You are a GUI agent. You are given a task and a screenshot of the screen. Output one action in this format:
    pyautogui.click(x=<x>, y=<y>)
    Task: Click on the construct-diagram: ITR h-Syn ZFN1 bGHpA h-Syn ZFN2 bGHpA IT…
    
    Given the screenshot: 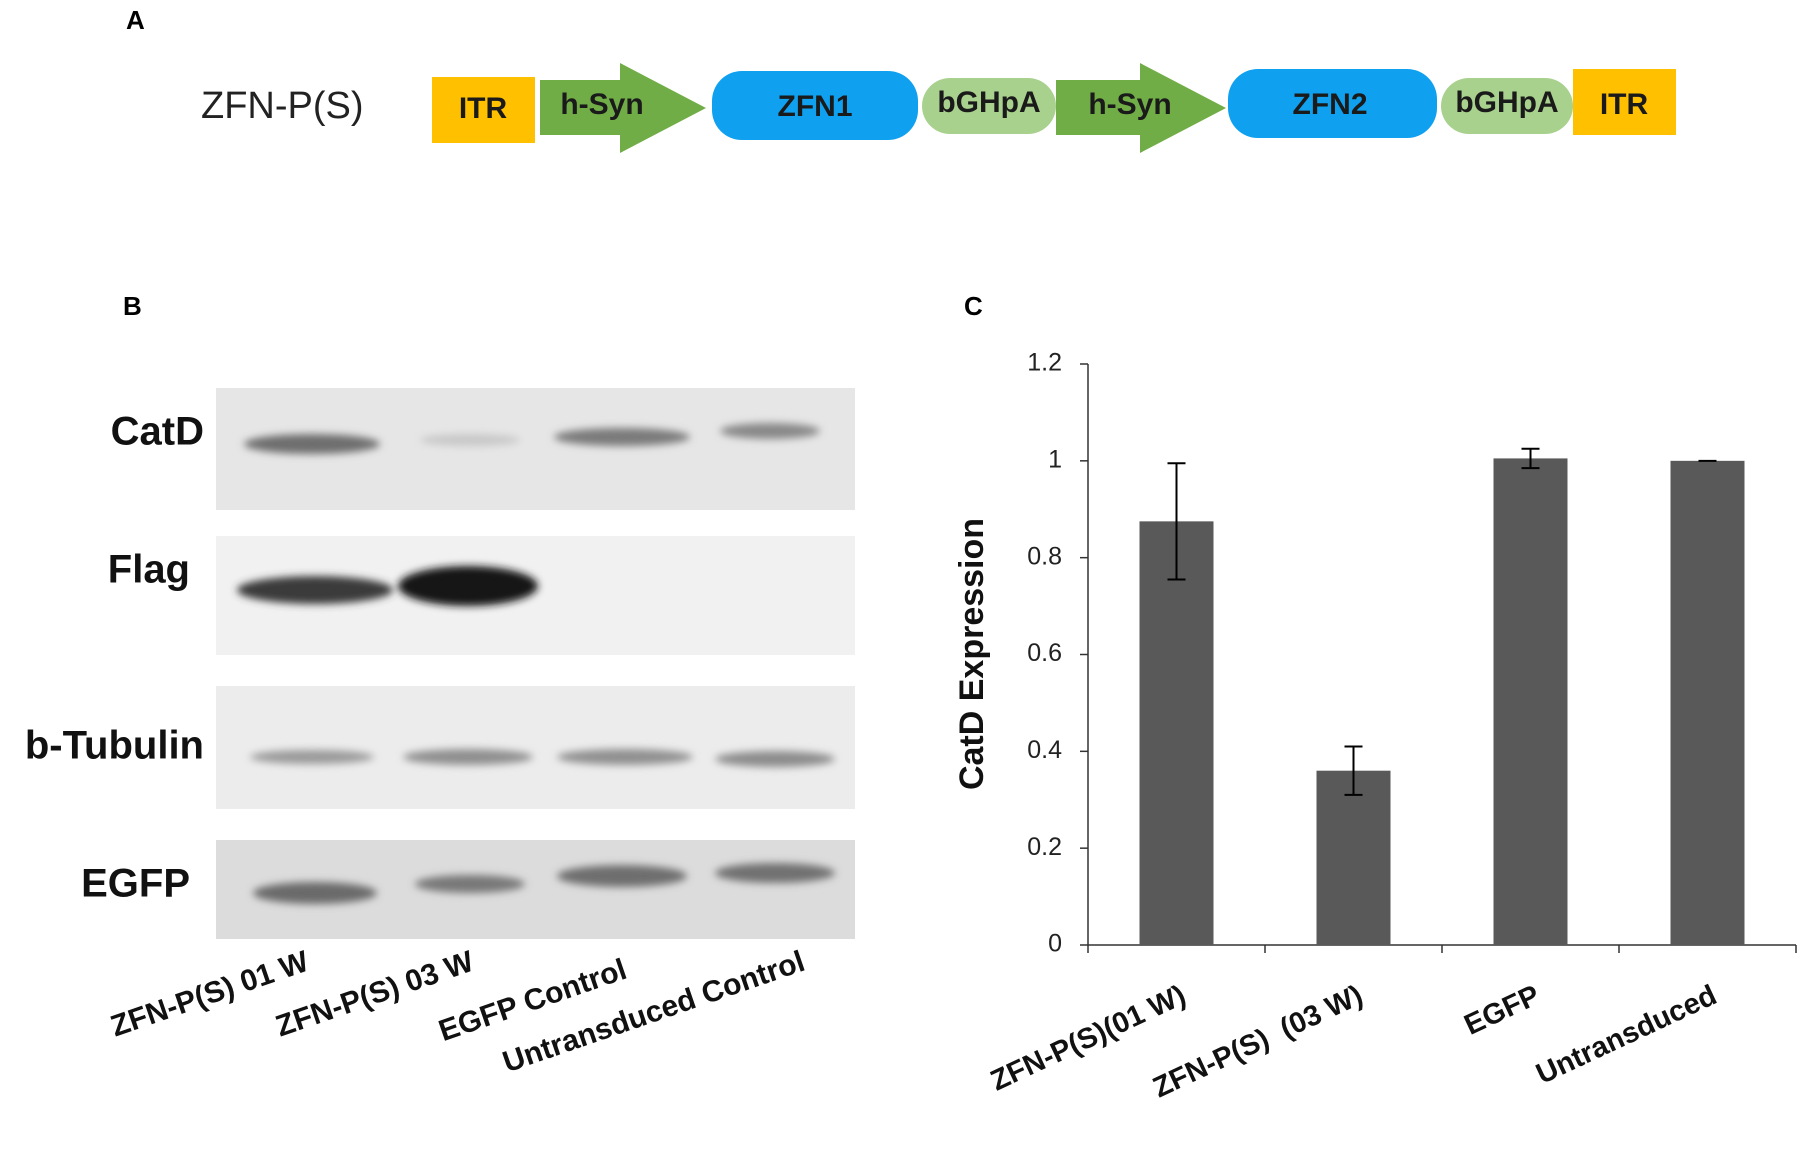 What is the action you would take?
    pyautogui.click(x=1054, y=108)
    